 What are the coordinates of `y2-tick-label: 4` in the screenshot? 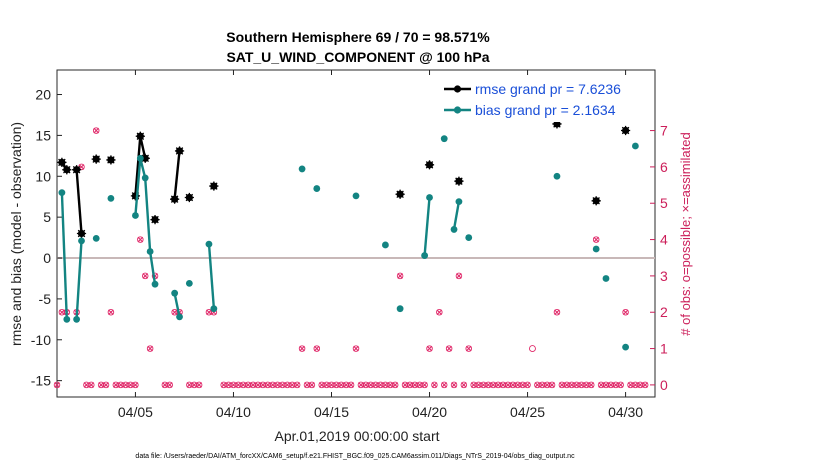 It's located at (664, 240).